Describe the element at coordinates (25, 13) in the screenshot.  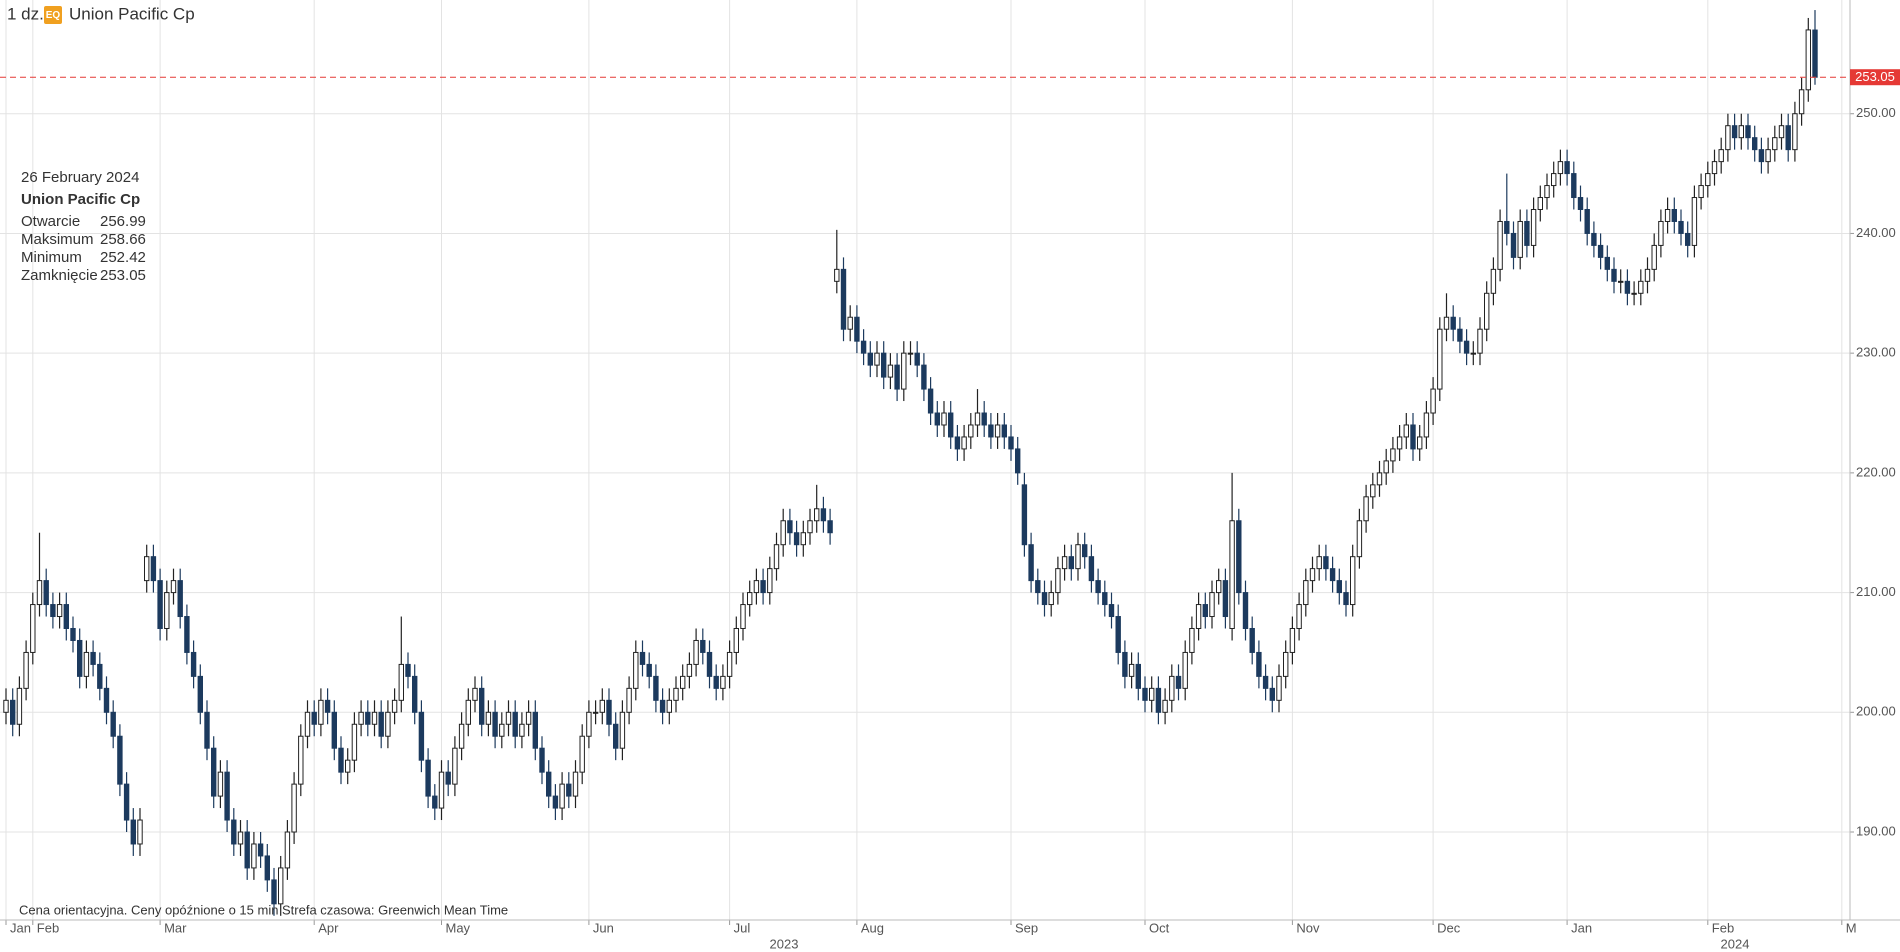
I see `interval-label: 1 dz.` at that location.